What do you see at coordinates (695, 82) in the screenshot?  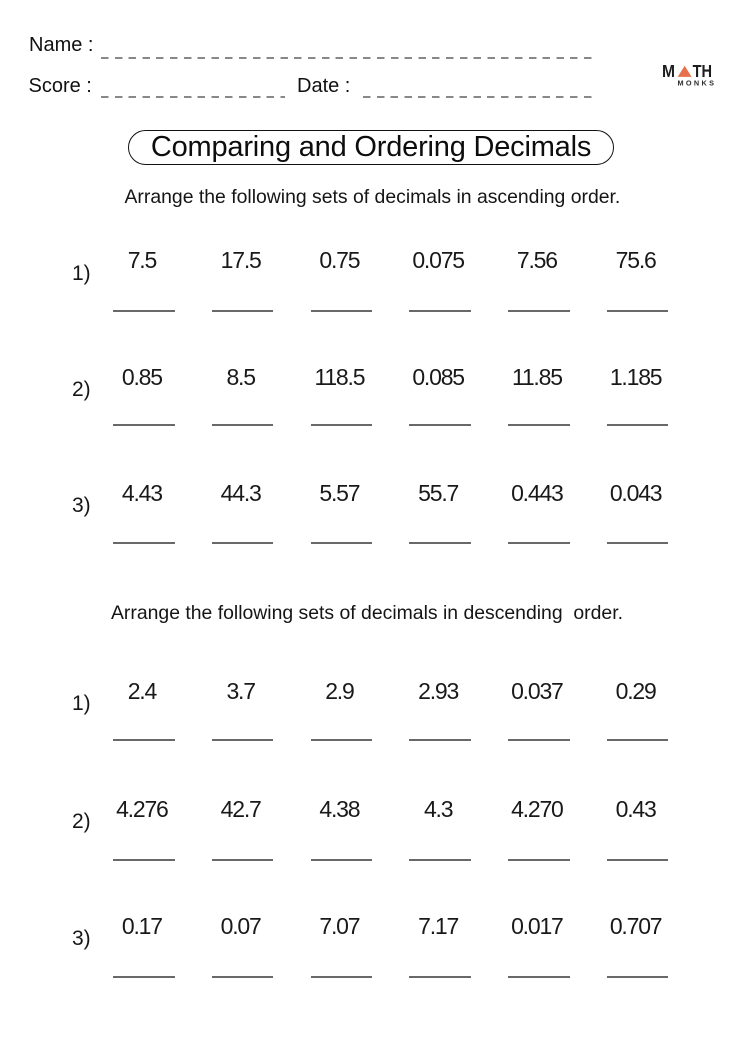 I see `svg-text: MONKS` at bounding box center [695, 82].